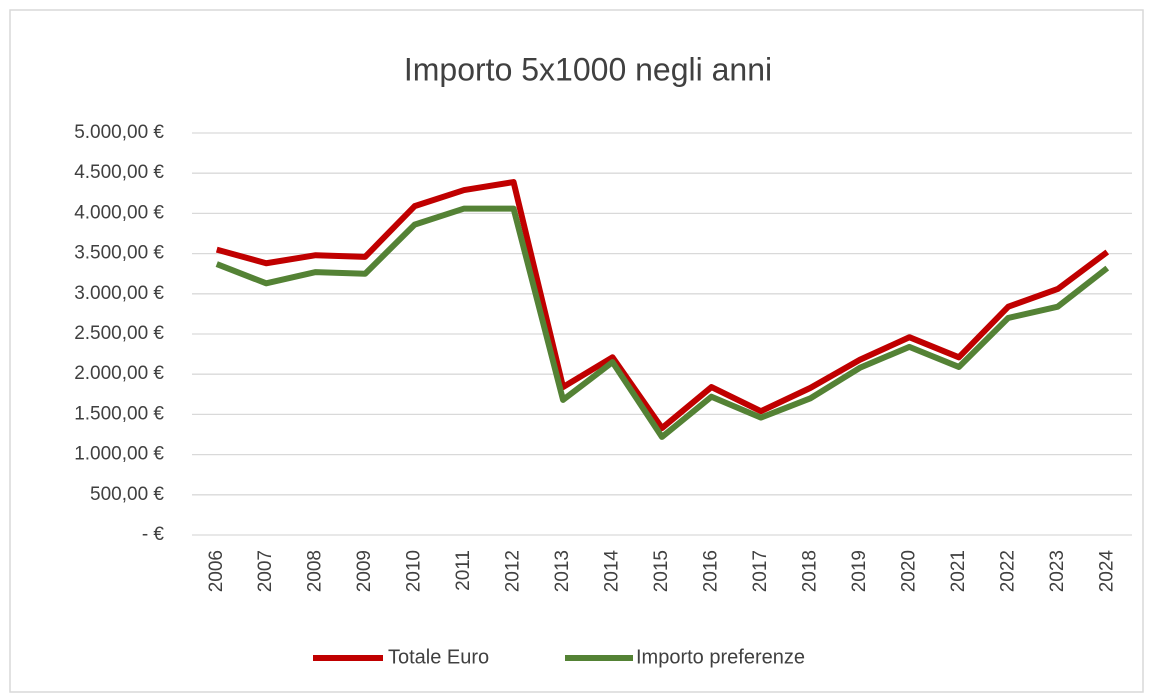 This screenshot has height=695, width=1153. I want to click on x-tick-label: 2023, so click(1057, 571).